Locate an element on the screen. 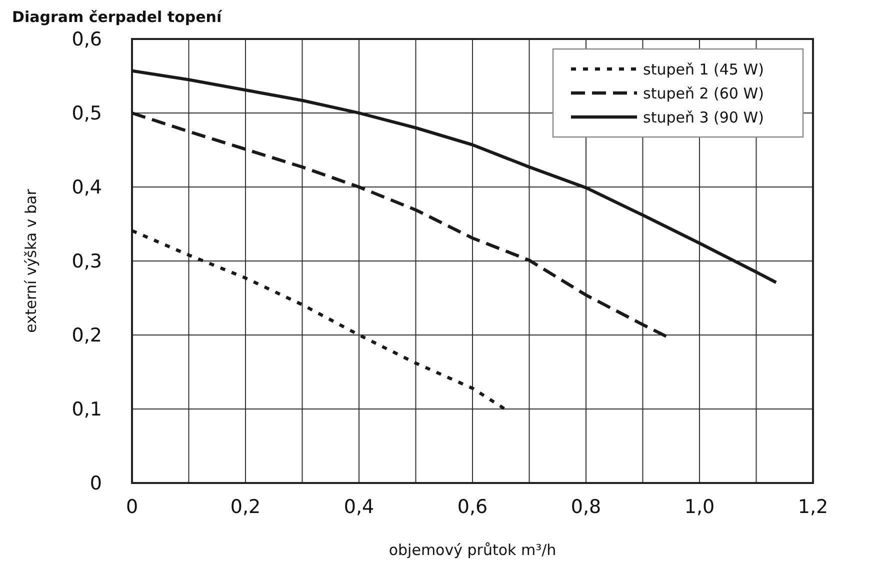 The image size is (885, 577). x-tick-label: 1,2 is located at coordinates (813, 507).